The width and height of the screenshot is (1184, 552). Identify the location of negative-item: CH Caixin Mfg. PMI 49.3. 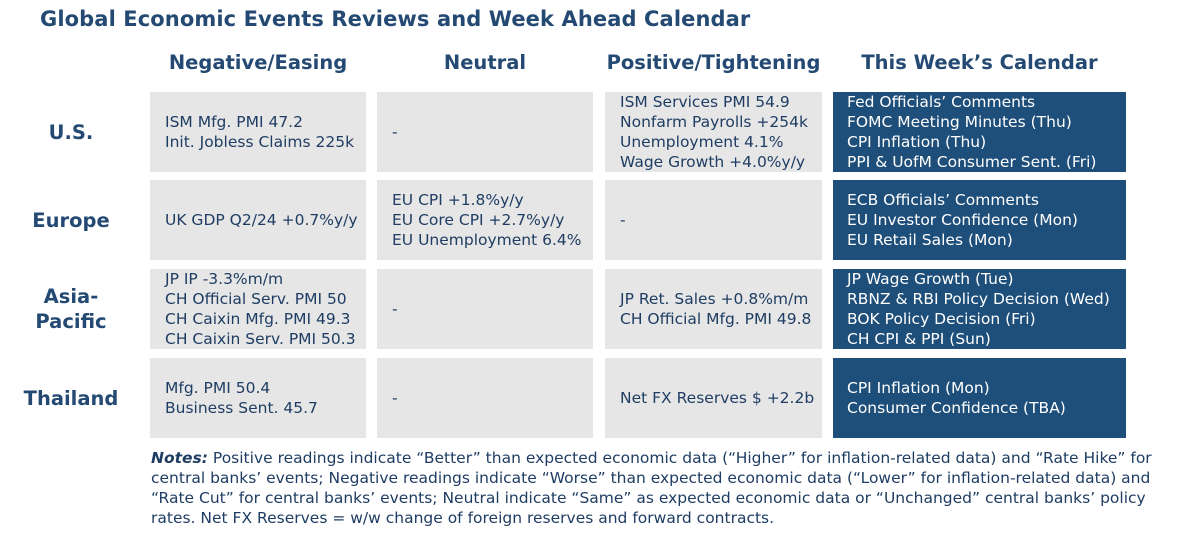
(258, 319).